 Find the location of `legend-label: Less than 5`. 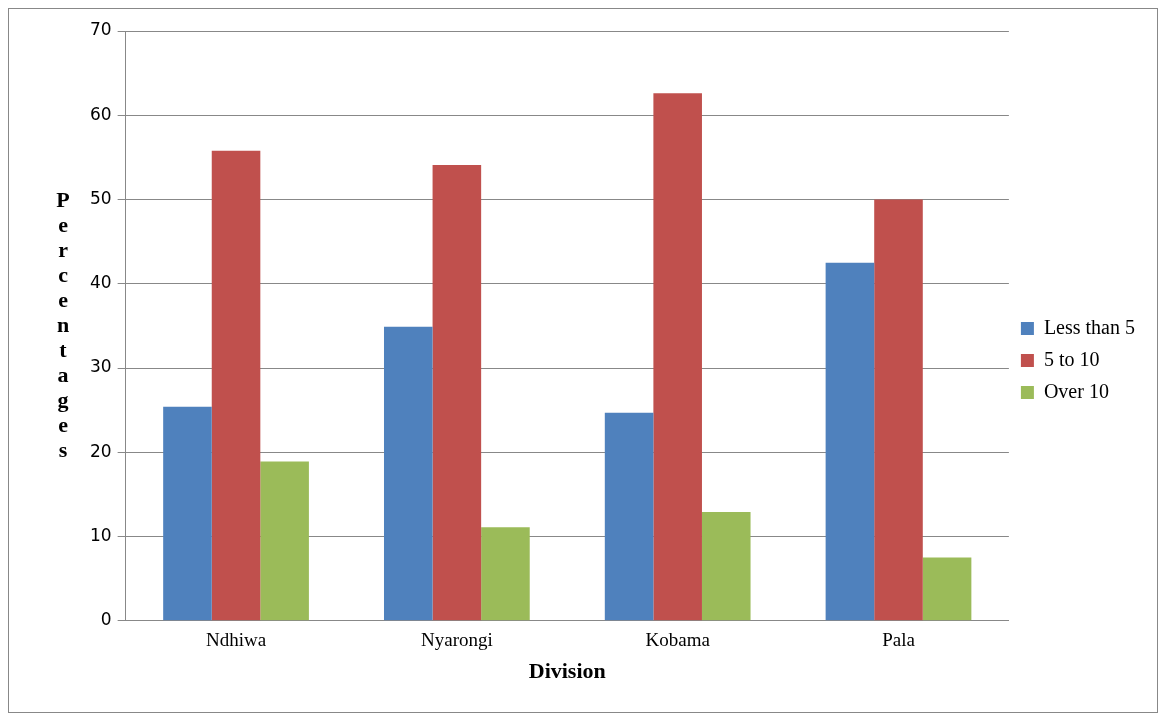

legend-label: Less than 5 is located at coordinates (1089, 326).